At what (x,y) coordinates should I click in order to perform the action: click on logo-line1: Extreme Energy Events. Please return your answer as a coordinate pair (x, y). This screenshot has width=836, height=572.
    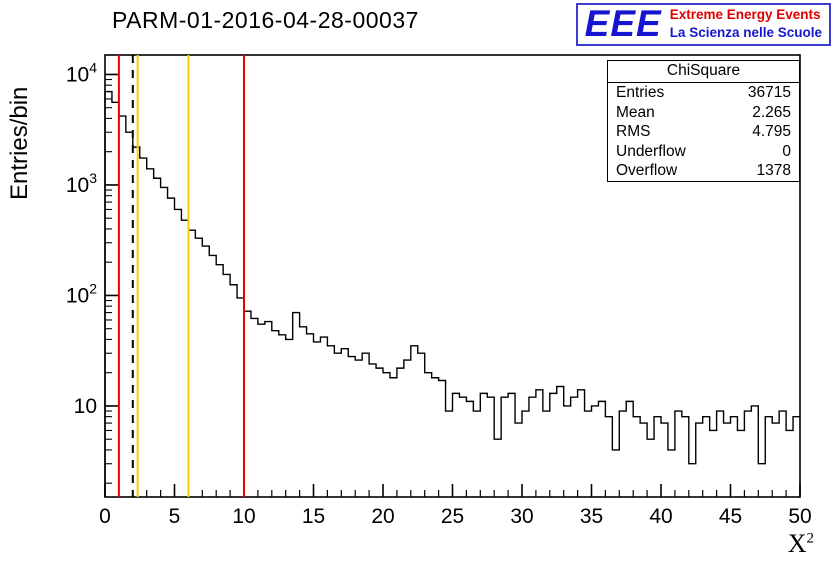
    Looking at the image, I should click on (745, 14).